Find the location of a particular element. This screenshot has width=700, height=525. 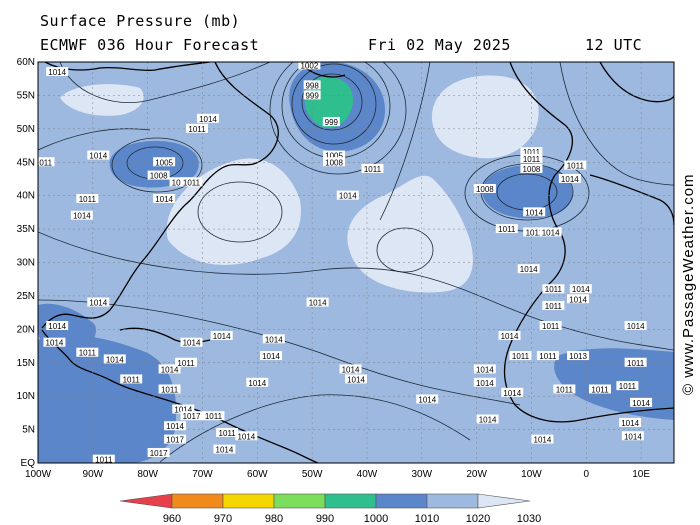

isobar-label: 999 is located at coordinates (331, 122).